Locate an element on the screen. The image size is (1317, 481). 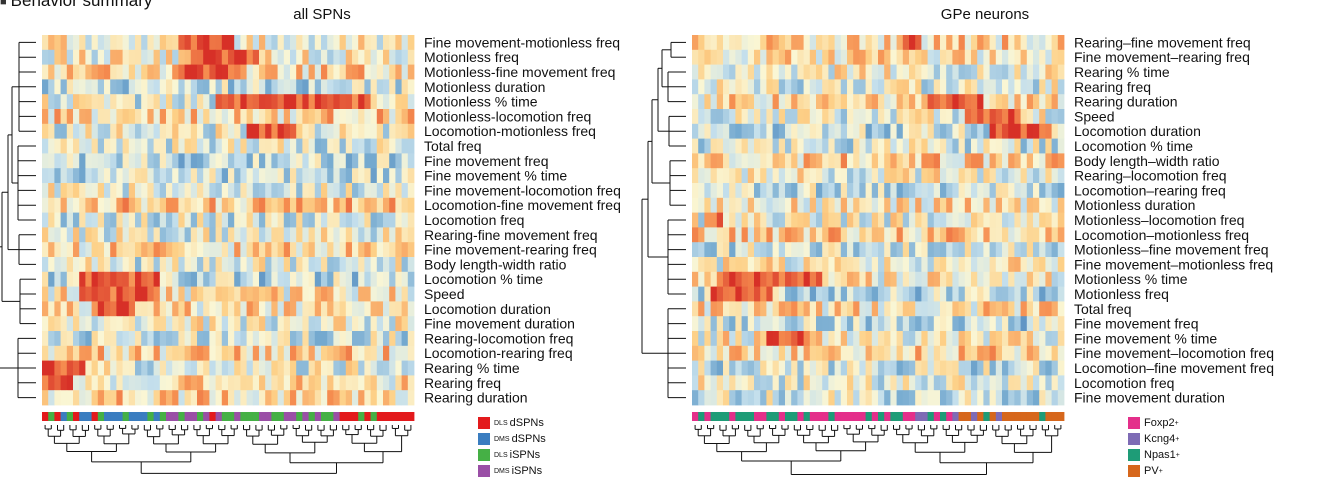
heatmap-cell-r16-c25 is located at coordinates (200, 279).